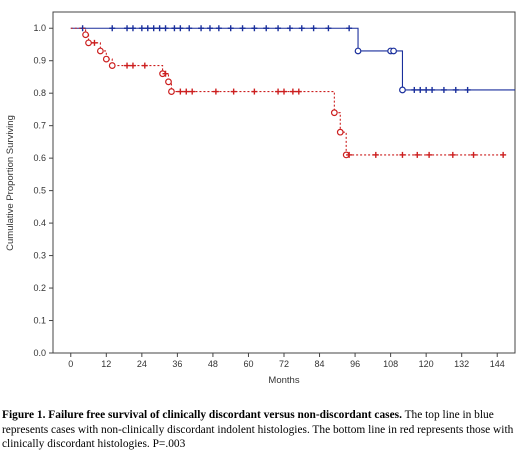 The image size is (520, 475). I want to click on x-tick-label: 12, so click(106, 364).